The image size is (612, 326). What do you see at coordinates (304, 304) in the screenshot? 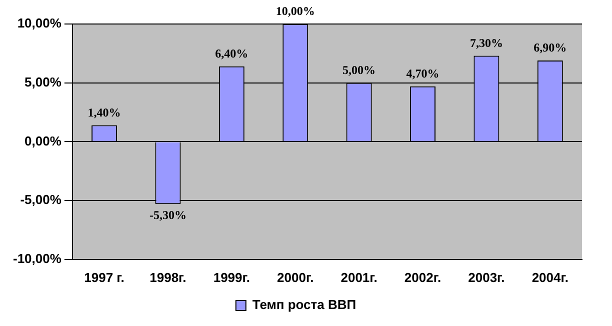
I see `legend-label: Темп роста ВВП` at bounding box center [304, 304].